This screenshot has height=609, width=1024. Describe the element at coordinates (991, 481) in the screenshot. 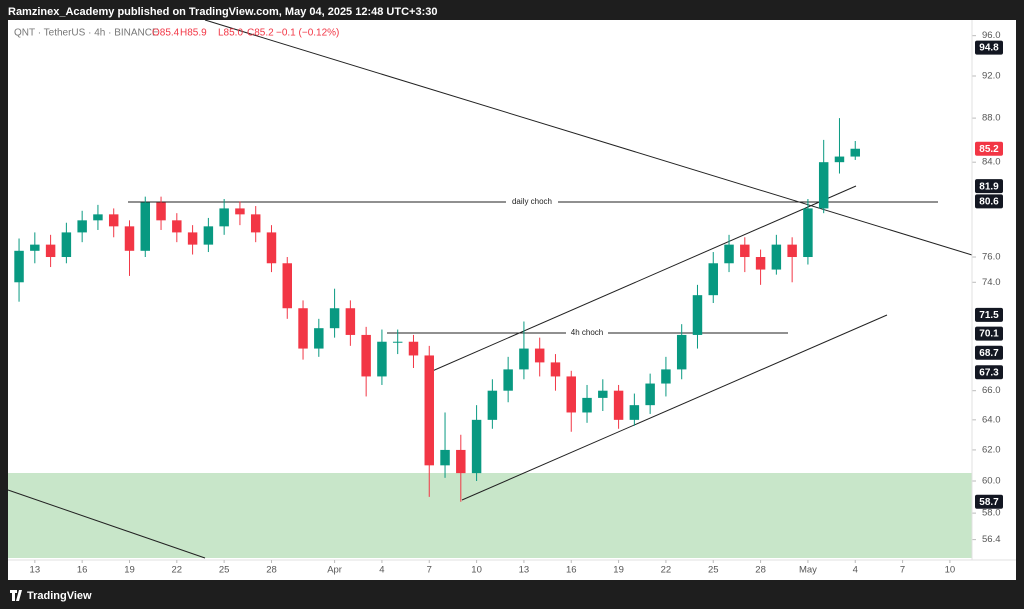

I see `y-tick-label: 60.0` at that location.